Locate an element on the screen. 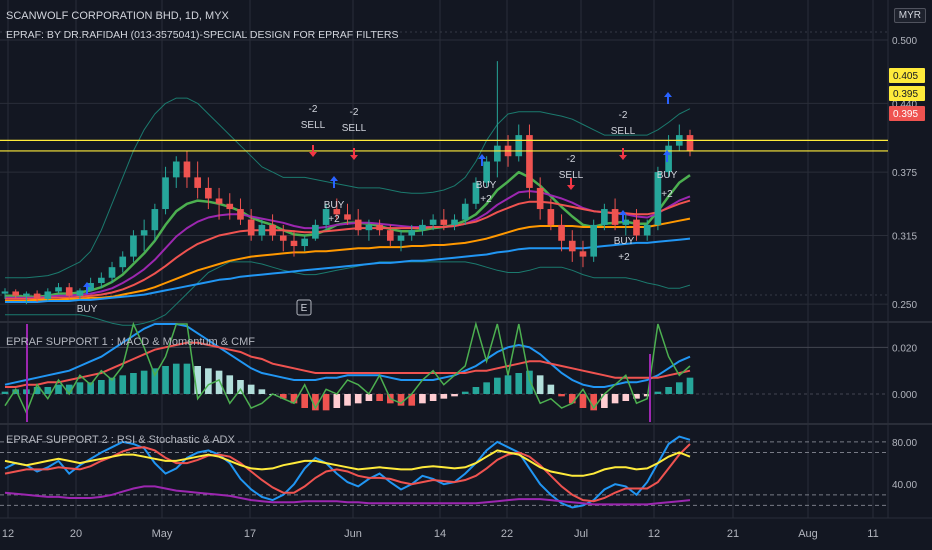 The height and width of the screenshot is (550, 932). price-label-value: 0.395 is located at coordinates (905, 114).